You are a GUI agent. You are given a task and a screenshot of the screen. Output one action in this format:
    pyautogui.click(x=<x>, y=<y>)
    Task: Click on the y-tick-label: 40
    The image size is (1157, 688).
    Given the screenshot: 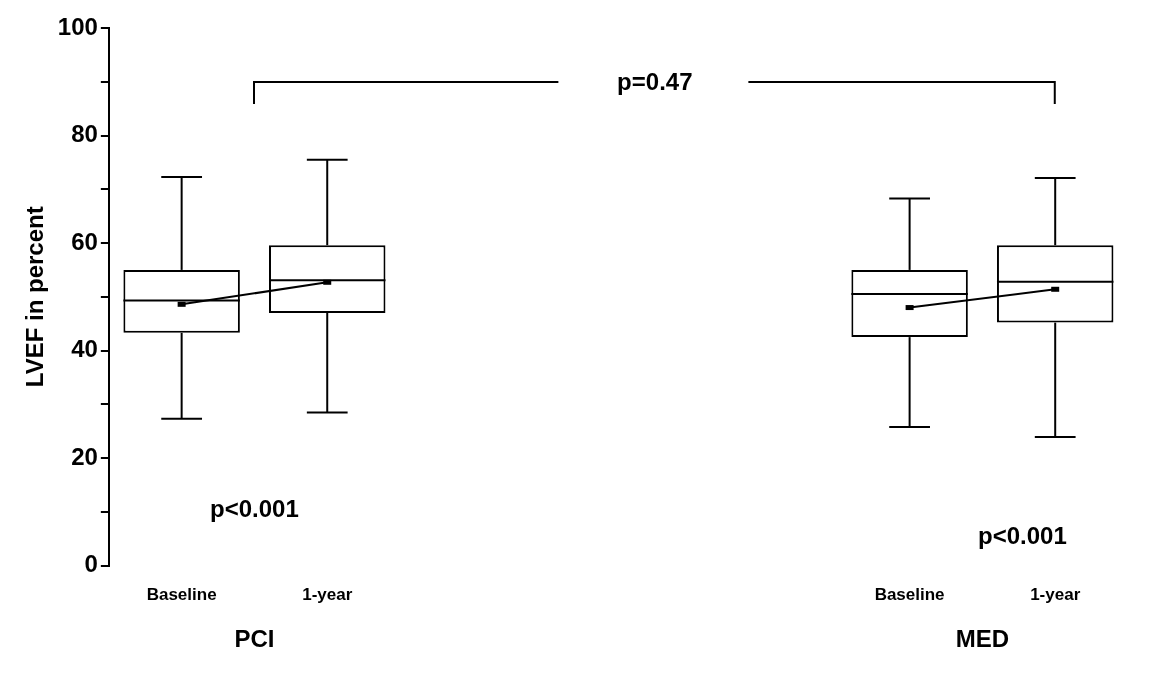 What is the action you would take?
    pyautogui.click(x=84, y=349)
    